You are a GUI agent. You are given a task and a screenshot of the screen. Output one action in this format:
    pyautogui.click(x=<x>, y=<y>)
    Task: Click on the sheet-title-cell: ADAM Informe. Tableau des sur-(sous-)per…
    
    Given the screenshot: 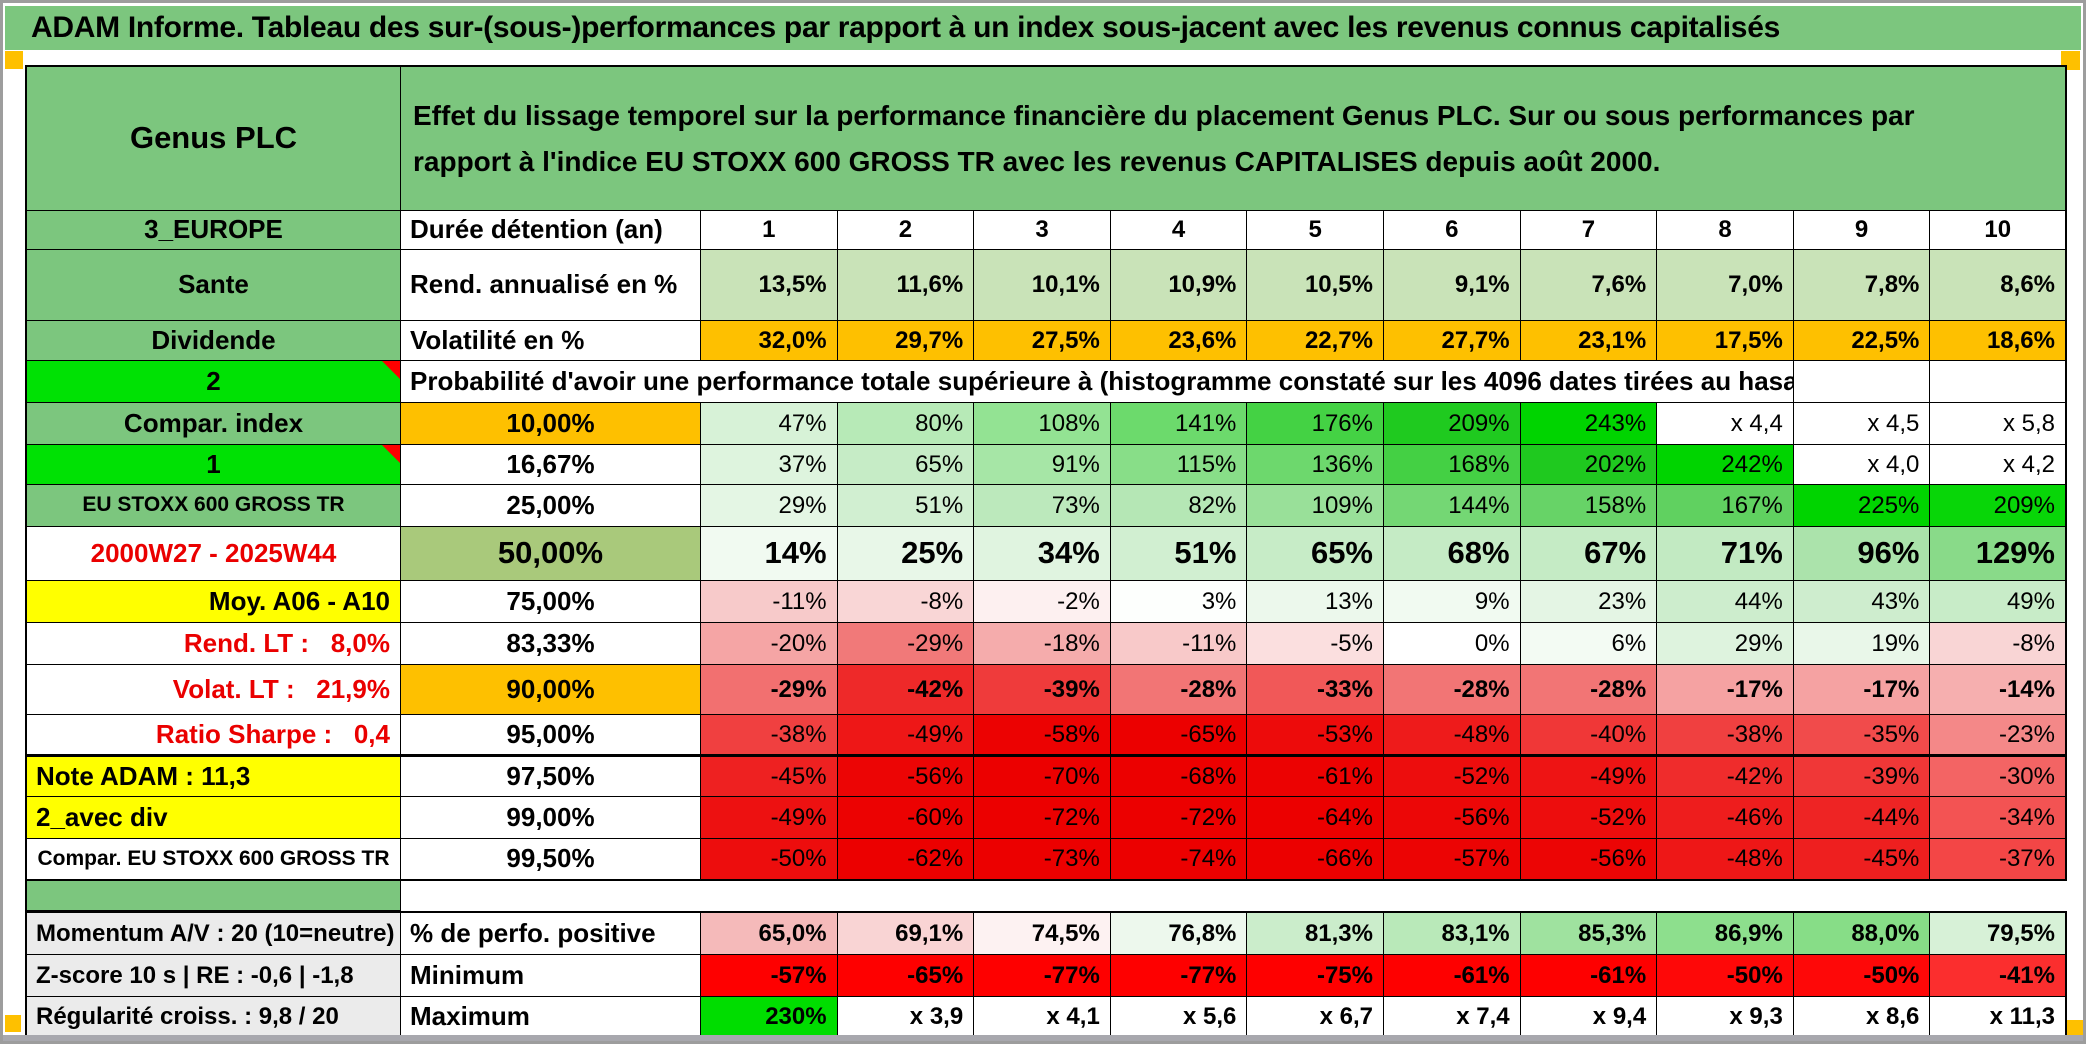 What is the action you would take?
    pyautogui.click(x=1043, y=28)
    